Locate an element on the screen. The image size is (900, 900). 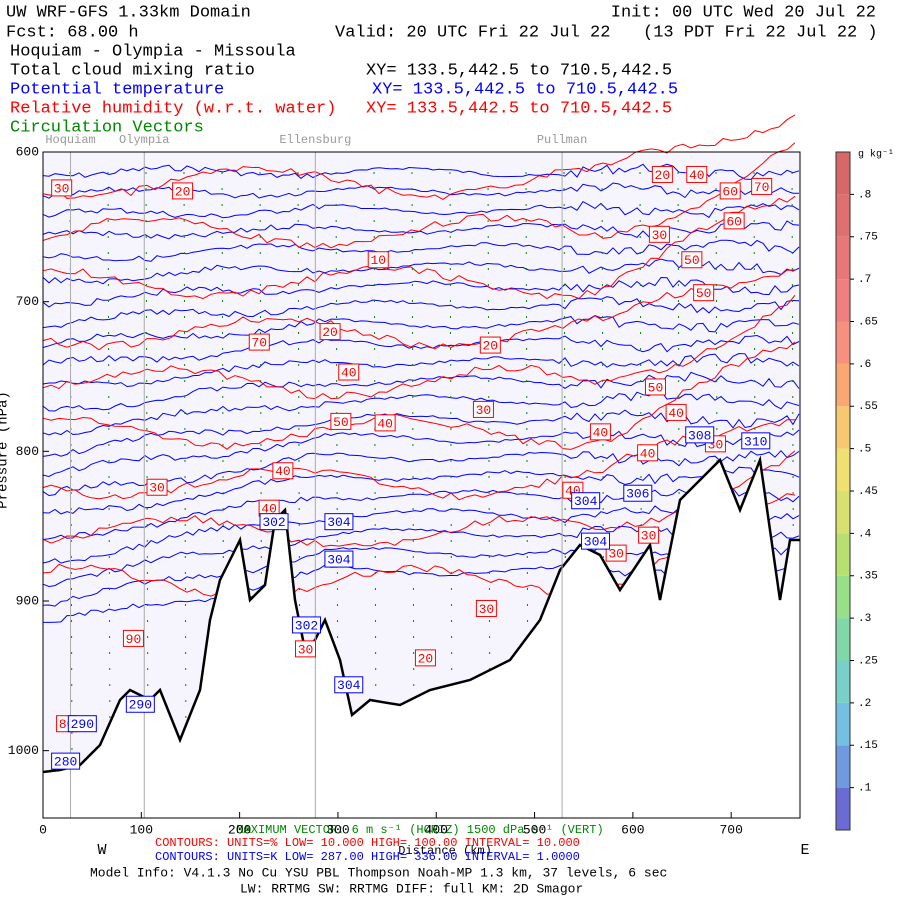
colorbar-tick-label: .3 is located at coordinates (864, 619).